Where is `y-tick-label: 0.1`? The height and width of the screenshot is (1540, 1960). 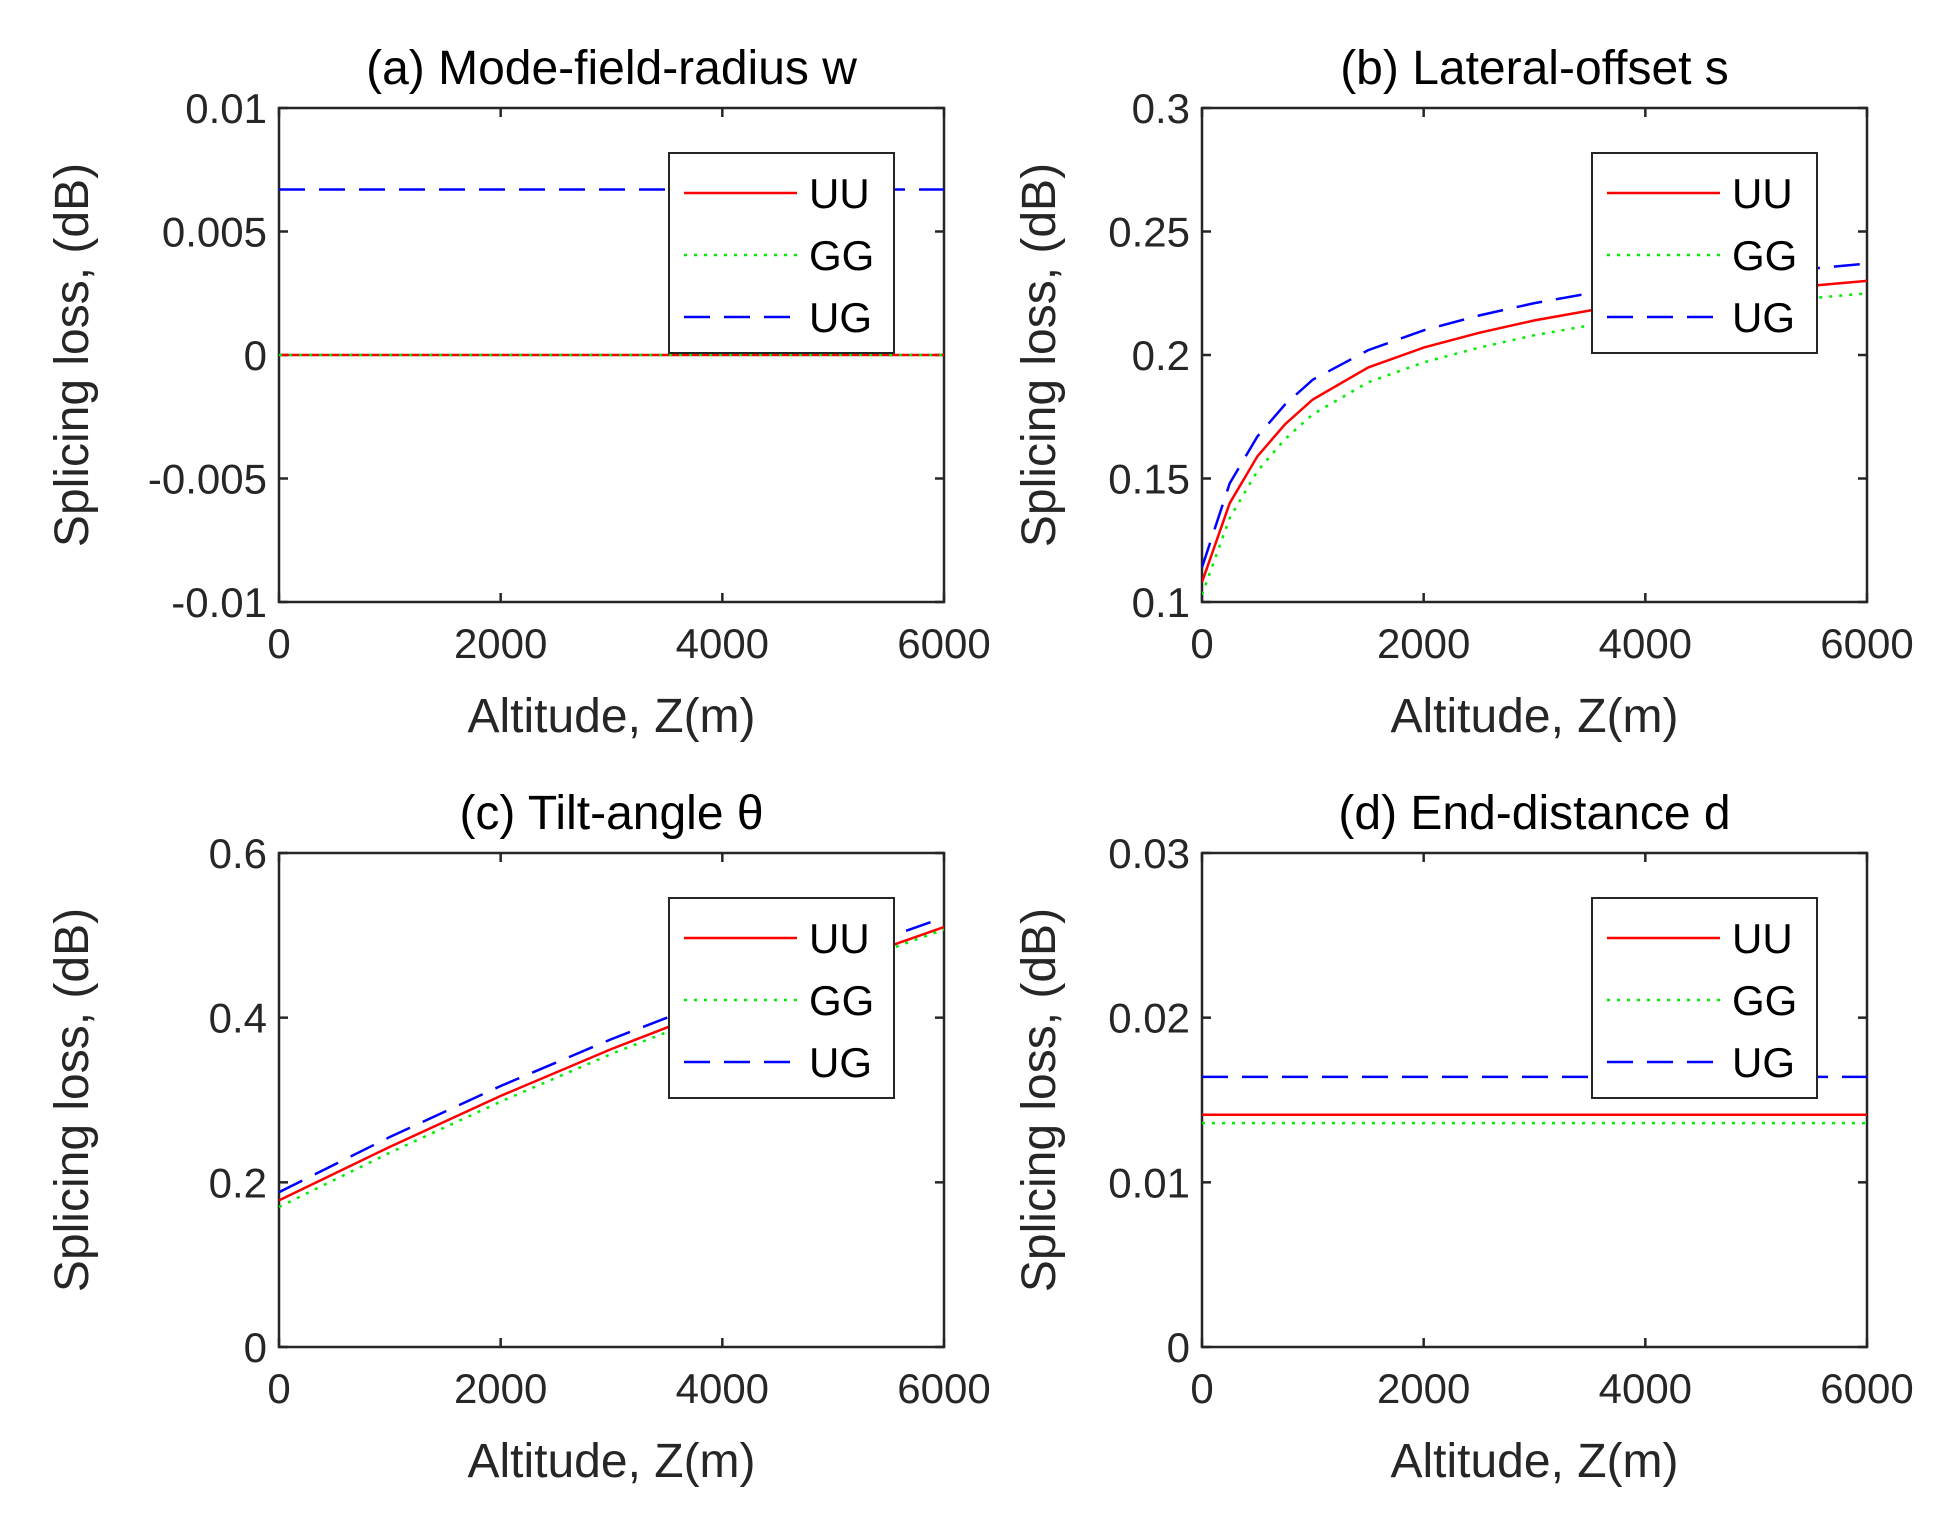 y-tick-label: 0.1 is located at coordinates (1161, 602).